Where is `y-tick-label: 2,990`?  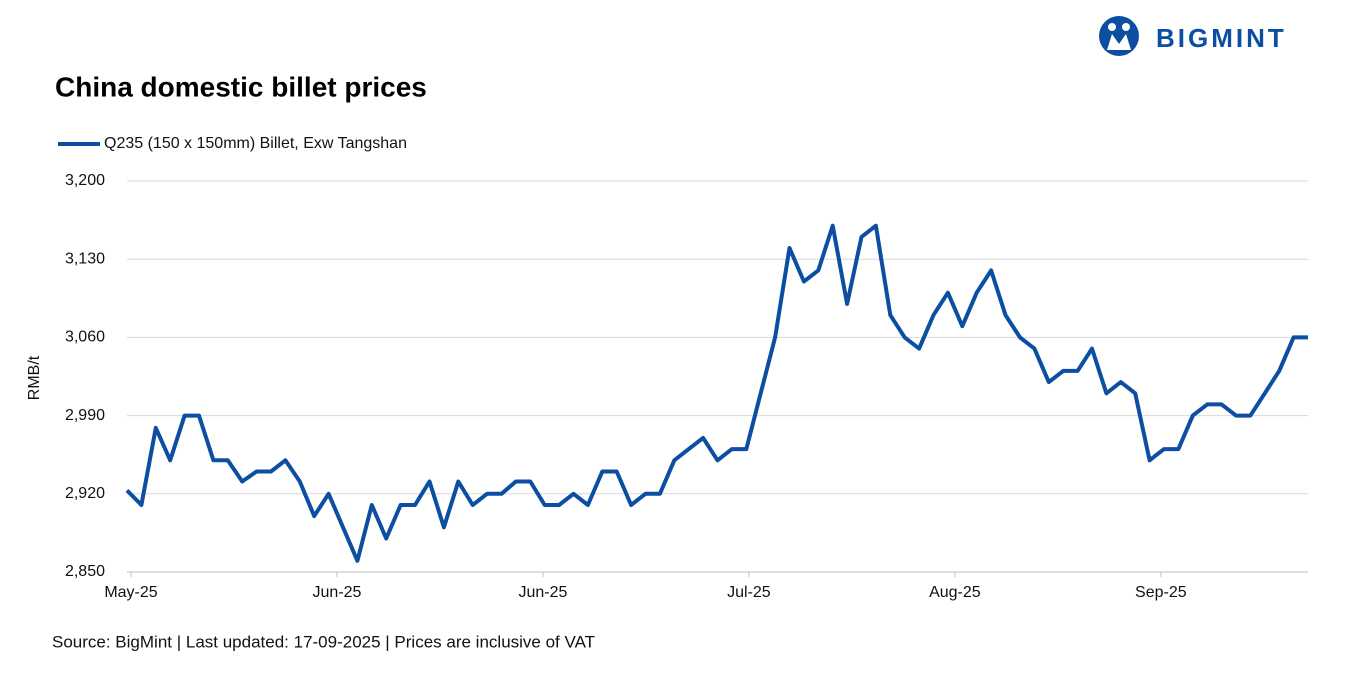
y-tick-label: 2,990 is located at coordinates (85, 415).